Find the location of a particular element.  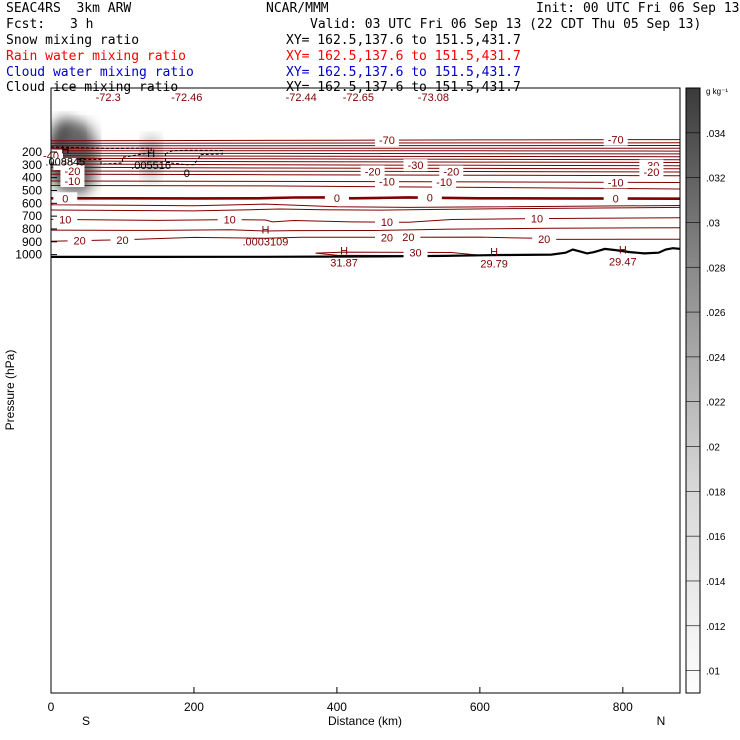

contour-label: -30 is located at coordinates (416, 166).